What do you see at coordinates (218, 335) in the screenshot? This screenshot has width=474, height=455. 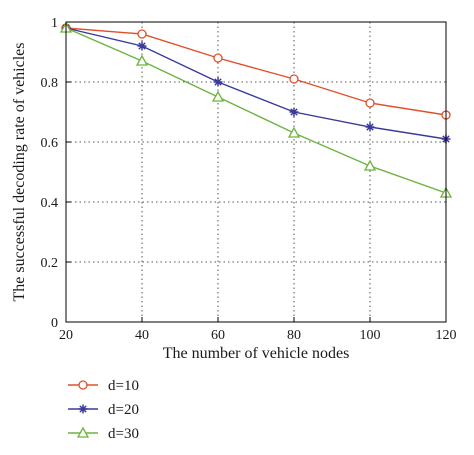 I see `x-tick-label: 60` at bounding box center [218, 335].